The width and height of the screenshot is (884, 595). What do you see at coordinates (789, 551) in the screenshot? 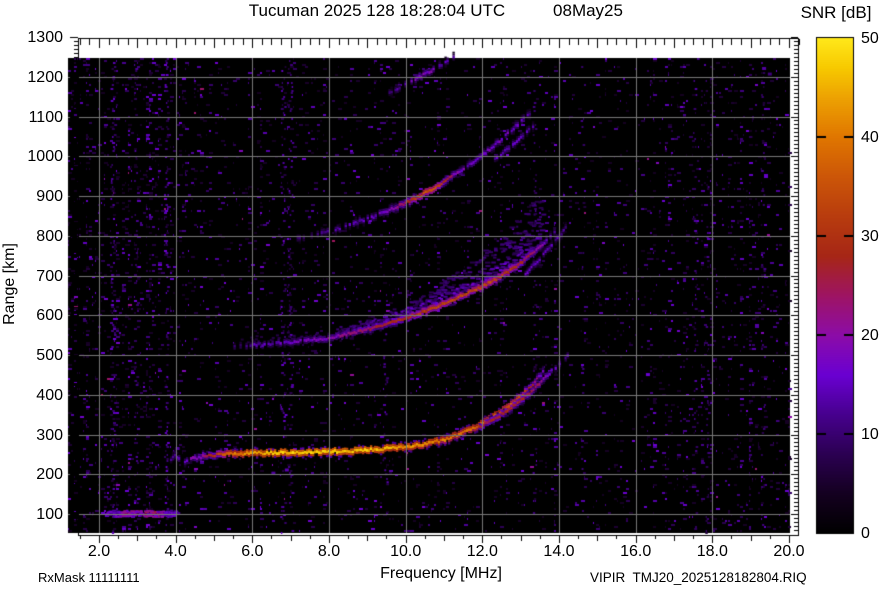
I see `x-tick-label: 20.0` at bounding box center [789, 551].